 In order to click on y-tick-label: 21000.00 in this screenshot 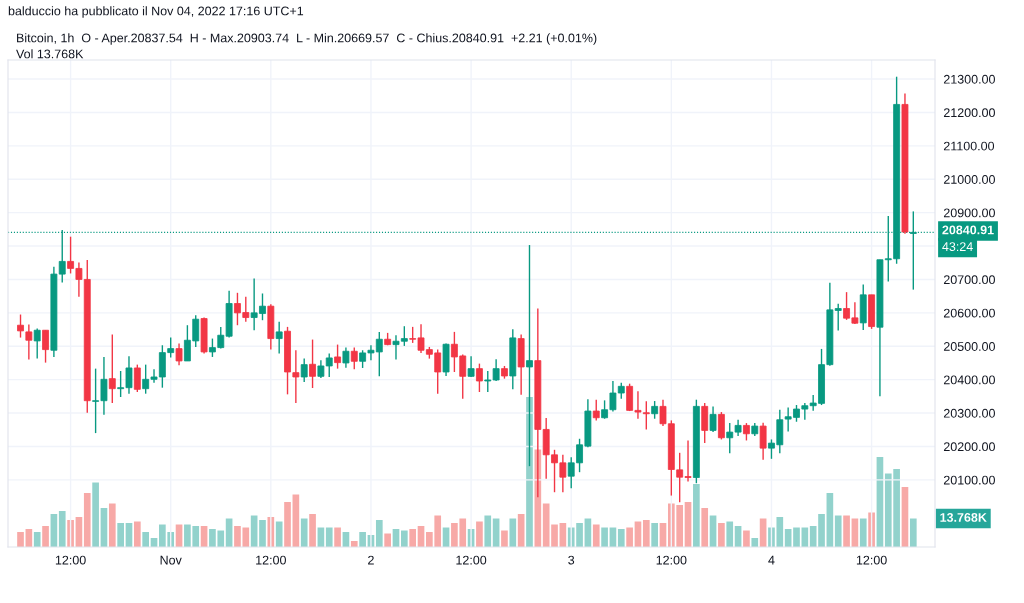, I will do `click(969, 179)`.